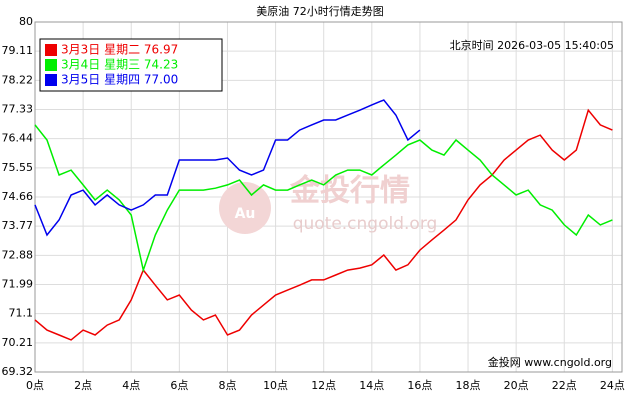 This screenshot has height=400, width=630. I want to click on x-tick-label: 8点, so click(227, 385).